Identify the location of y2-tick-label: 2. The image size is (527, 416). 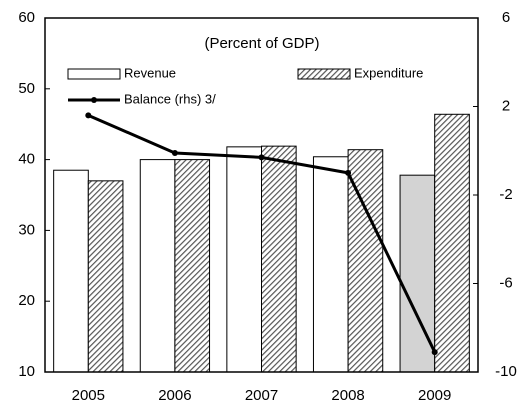
(506, 105).